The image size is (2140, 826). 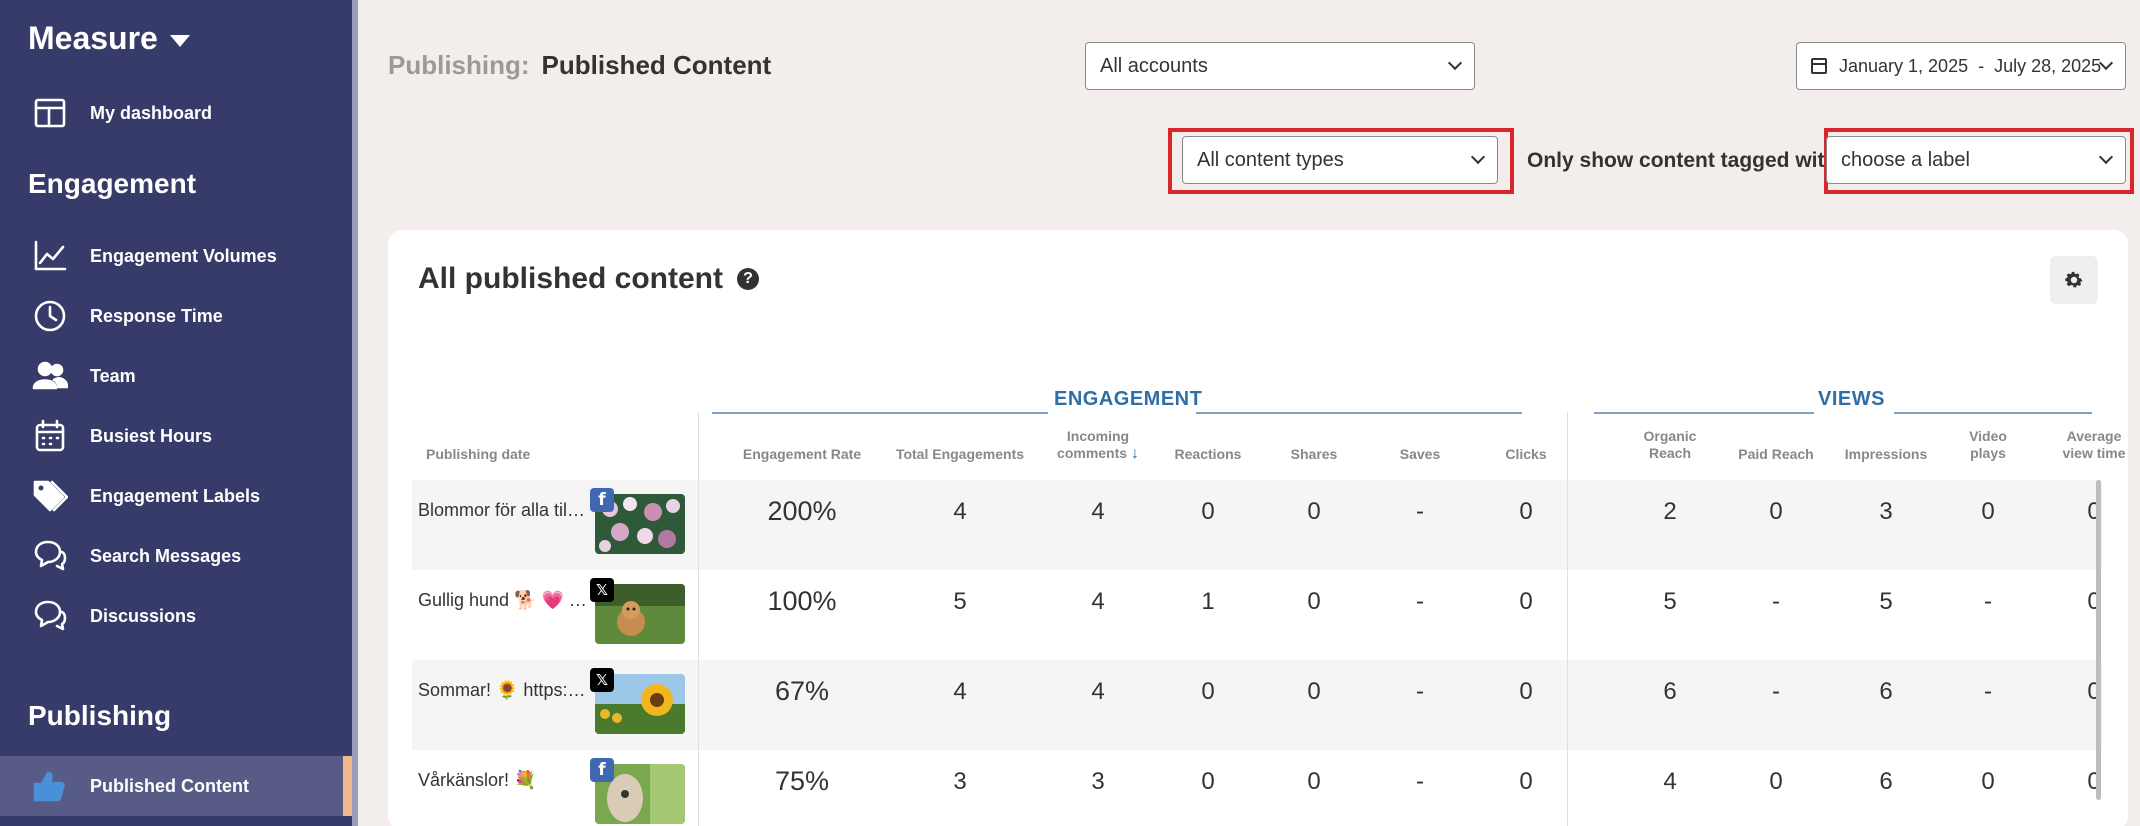 I want to click on label-select-value: choose a label, so click(x=1905, y=159).